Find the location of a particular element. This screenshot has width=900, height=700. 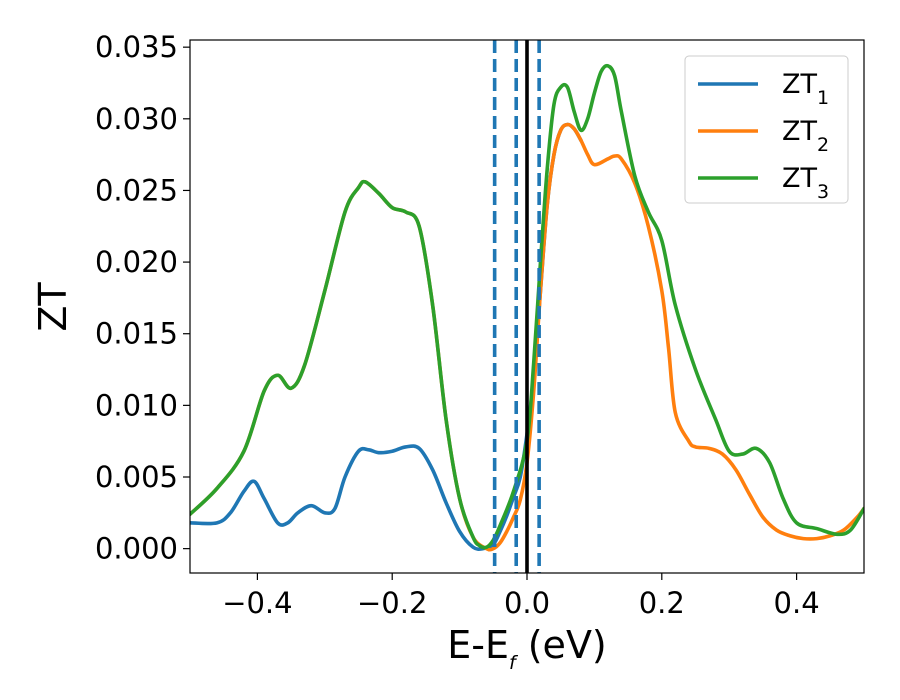

x-tick-label: 0.4 is located at coordinates (797, 603).